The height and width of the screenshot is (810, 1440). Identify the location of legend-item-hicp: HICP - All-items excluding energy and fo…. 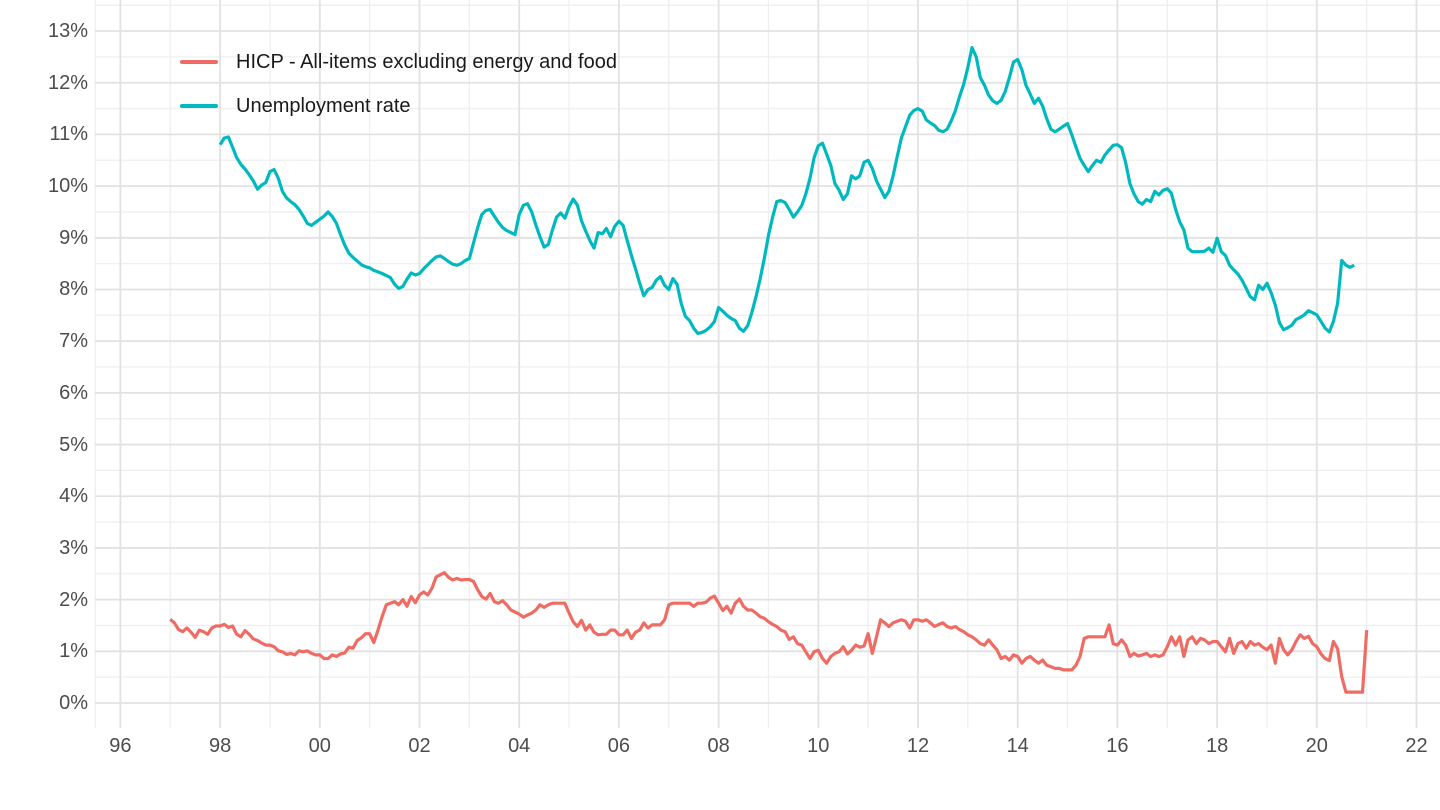
(398, 62).